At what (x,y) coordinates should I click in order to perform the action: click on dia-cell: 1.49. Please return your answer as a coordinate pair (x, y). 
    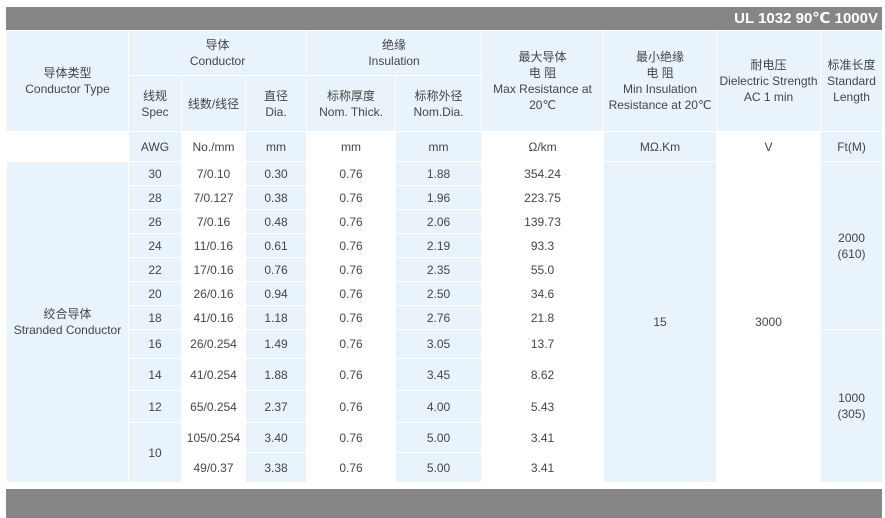
    Looking at the image, I should click on (276, 344).